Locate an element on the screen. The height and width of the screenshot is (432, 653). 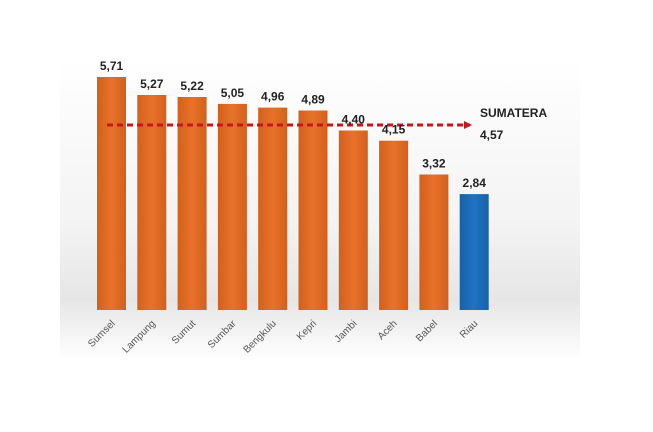
value-label-jambi: 4,40 is located at coordinates (354, 120).